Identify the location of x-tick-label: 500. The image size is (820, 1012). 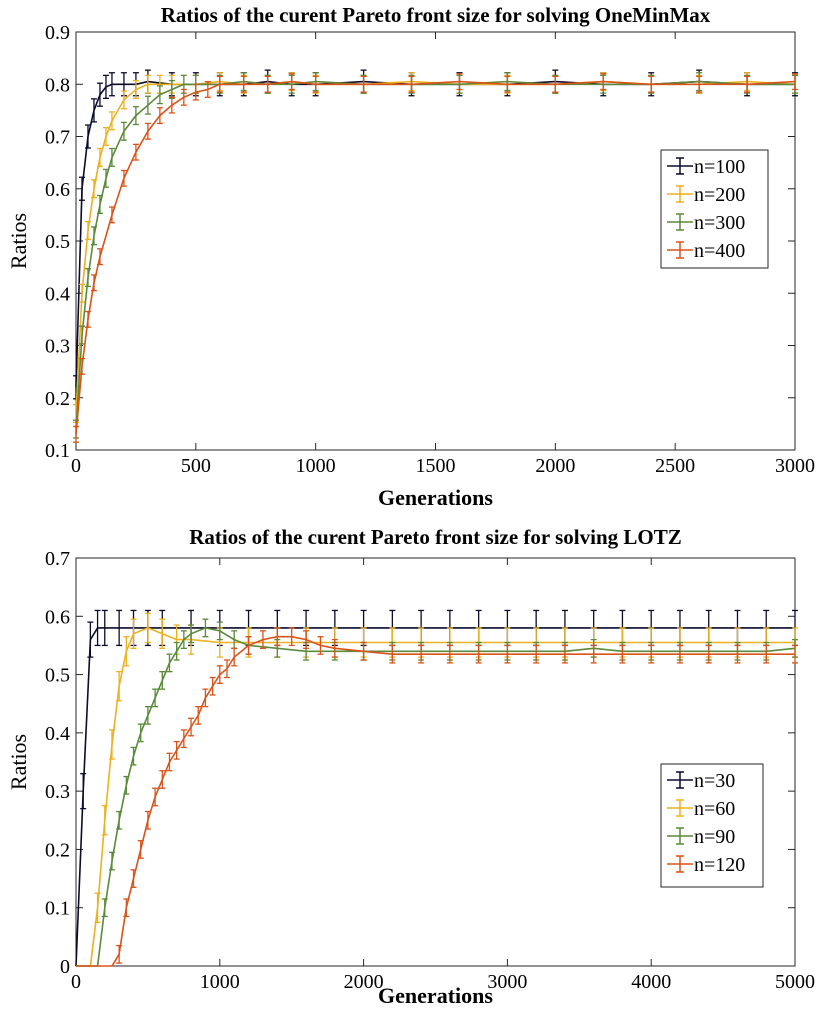
(196, 466).